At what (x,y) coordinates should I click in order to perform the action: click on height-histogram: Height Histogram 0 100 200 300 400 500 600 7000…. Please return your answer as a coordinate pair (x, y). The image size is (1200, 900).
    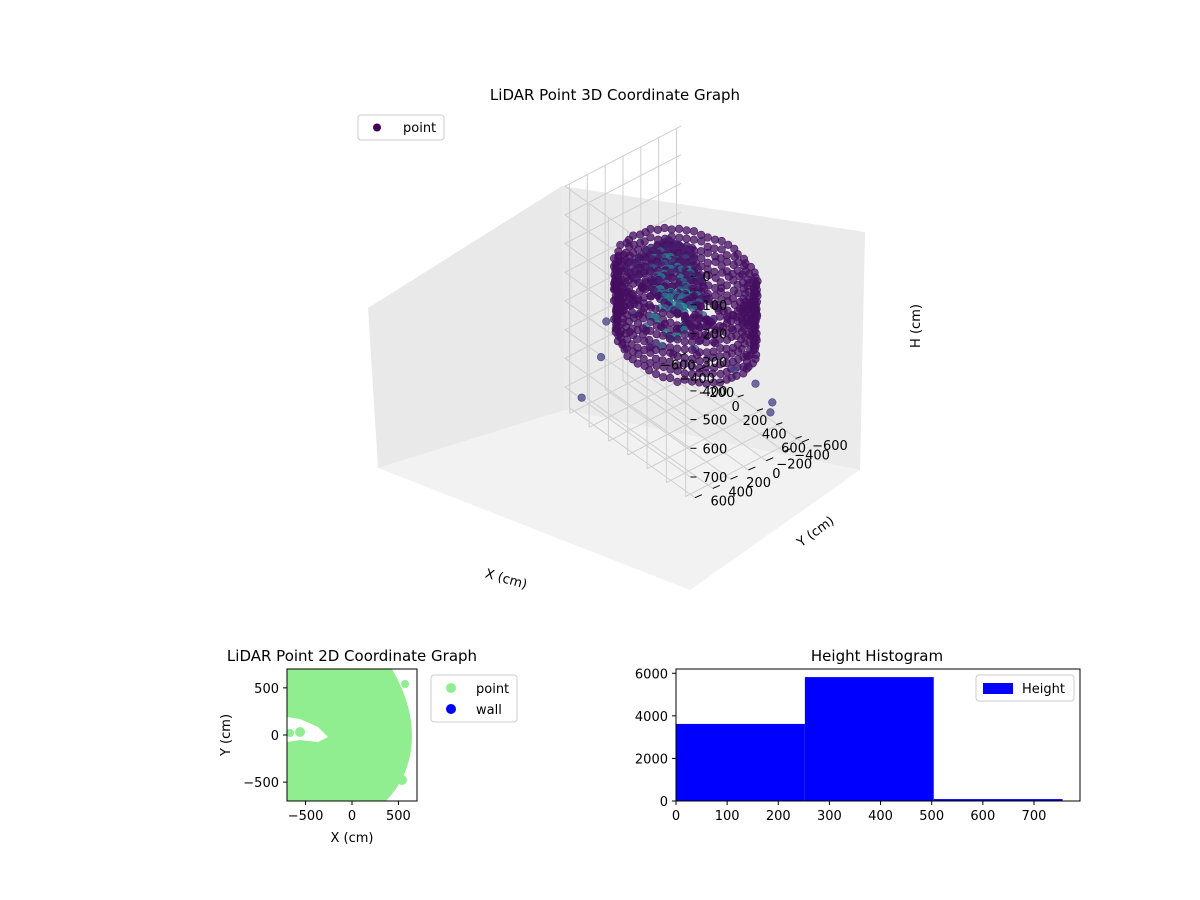
    Looking at the image, I should click on (858, 735).